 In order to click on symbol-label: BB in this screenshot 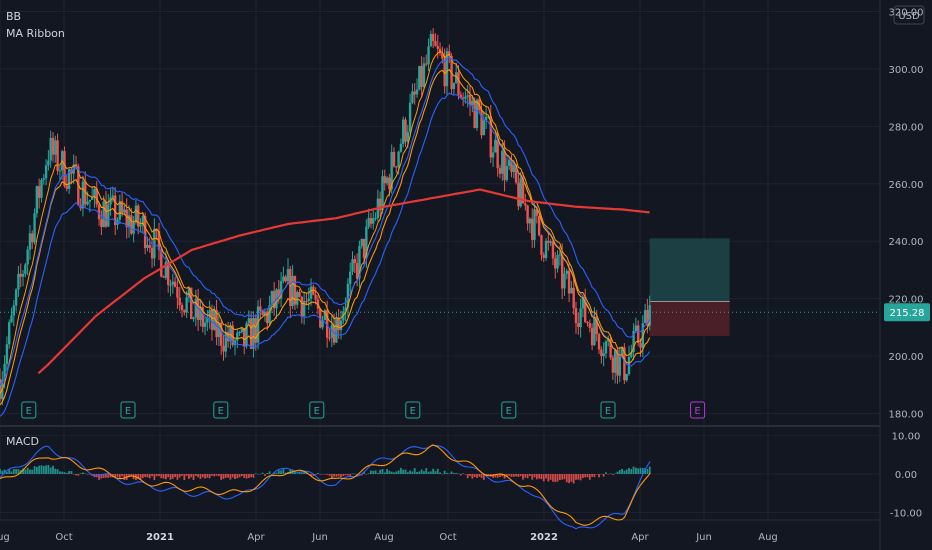, I will do `click(13, 16)`.